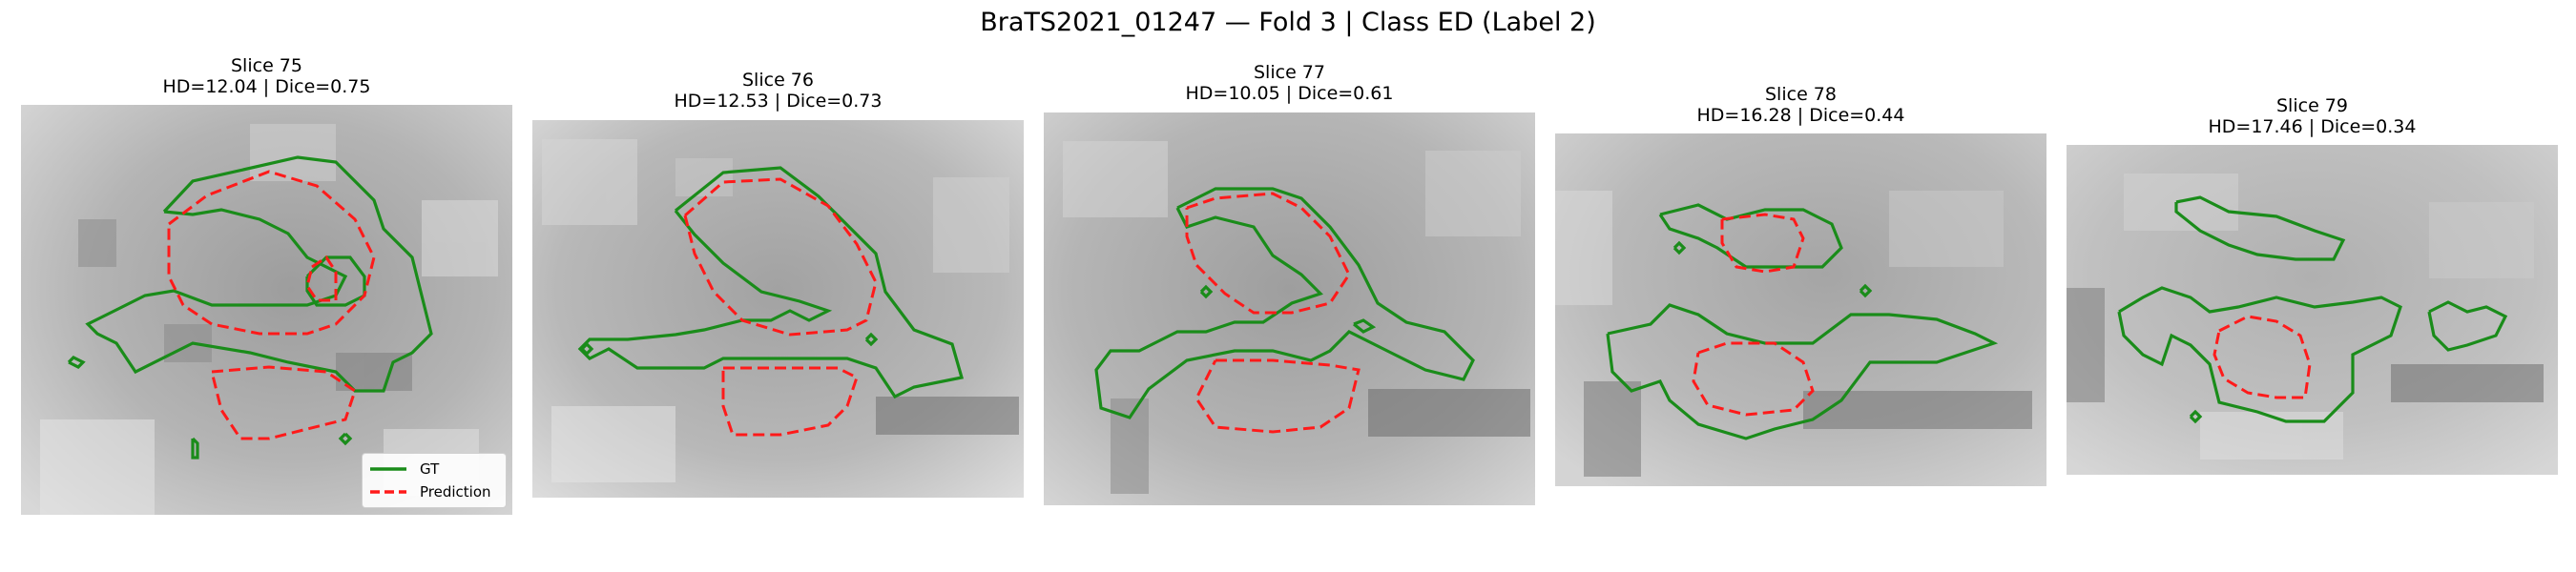 The height and width of the screenshot is (572, 2576). What do you see at coordinates (388, 469) in the screenshot?
I see `legend-gt-swatch` at bounding box center [388, 469].